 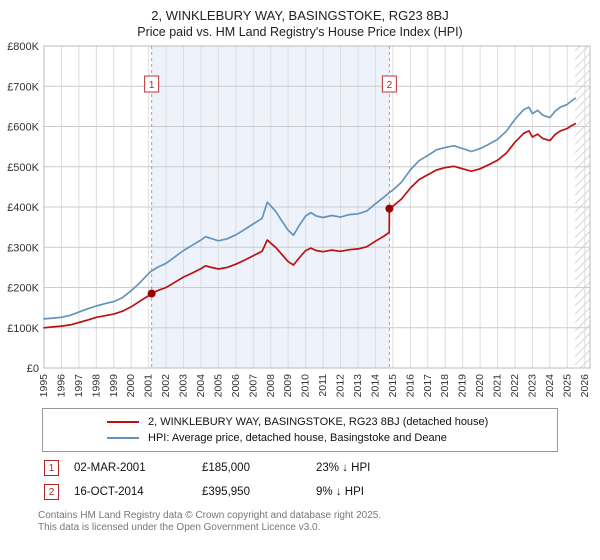 I want to click on svg-text: 2026, so click(x=585, y=386).